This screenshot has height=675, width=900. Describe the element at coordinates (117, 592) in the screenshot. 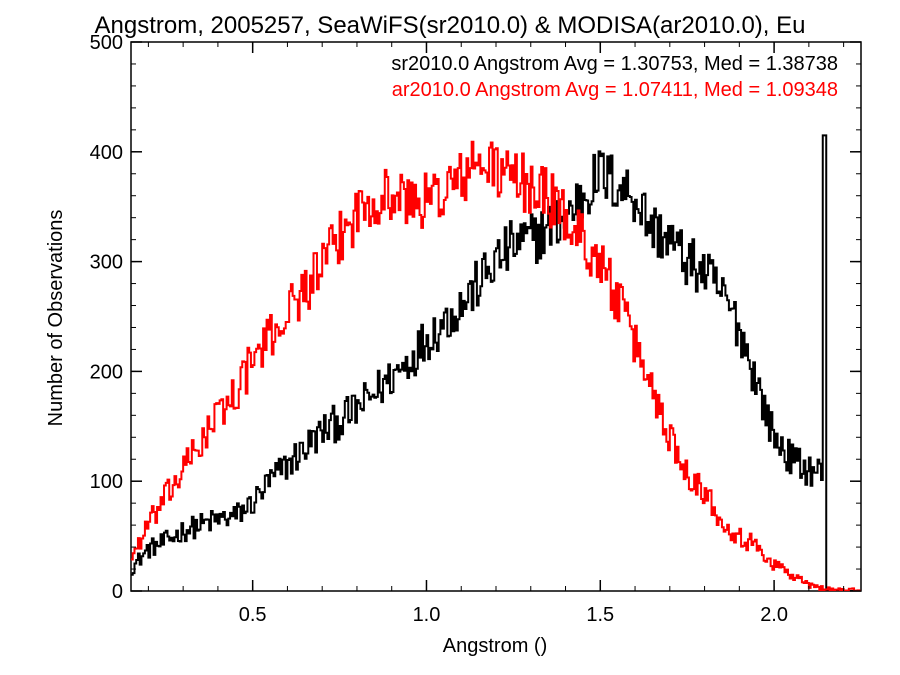

I see `y-tick-label: 0` at that location.